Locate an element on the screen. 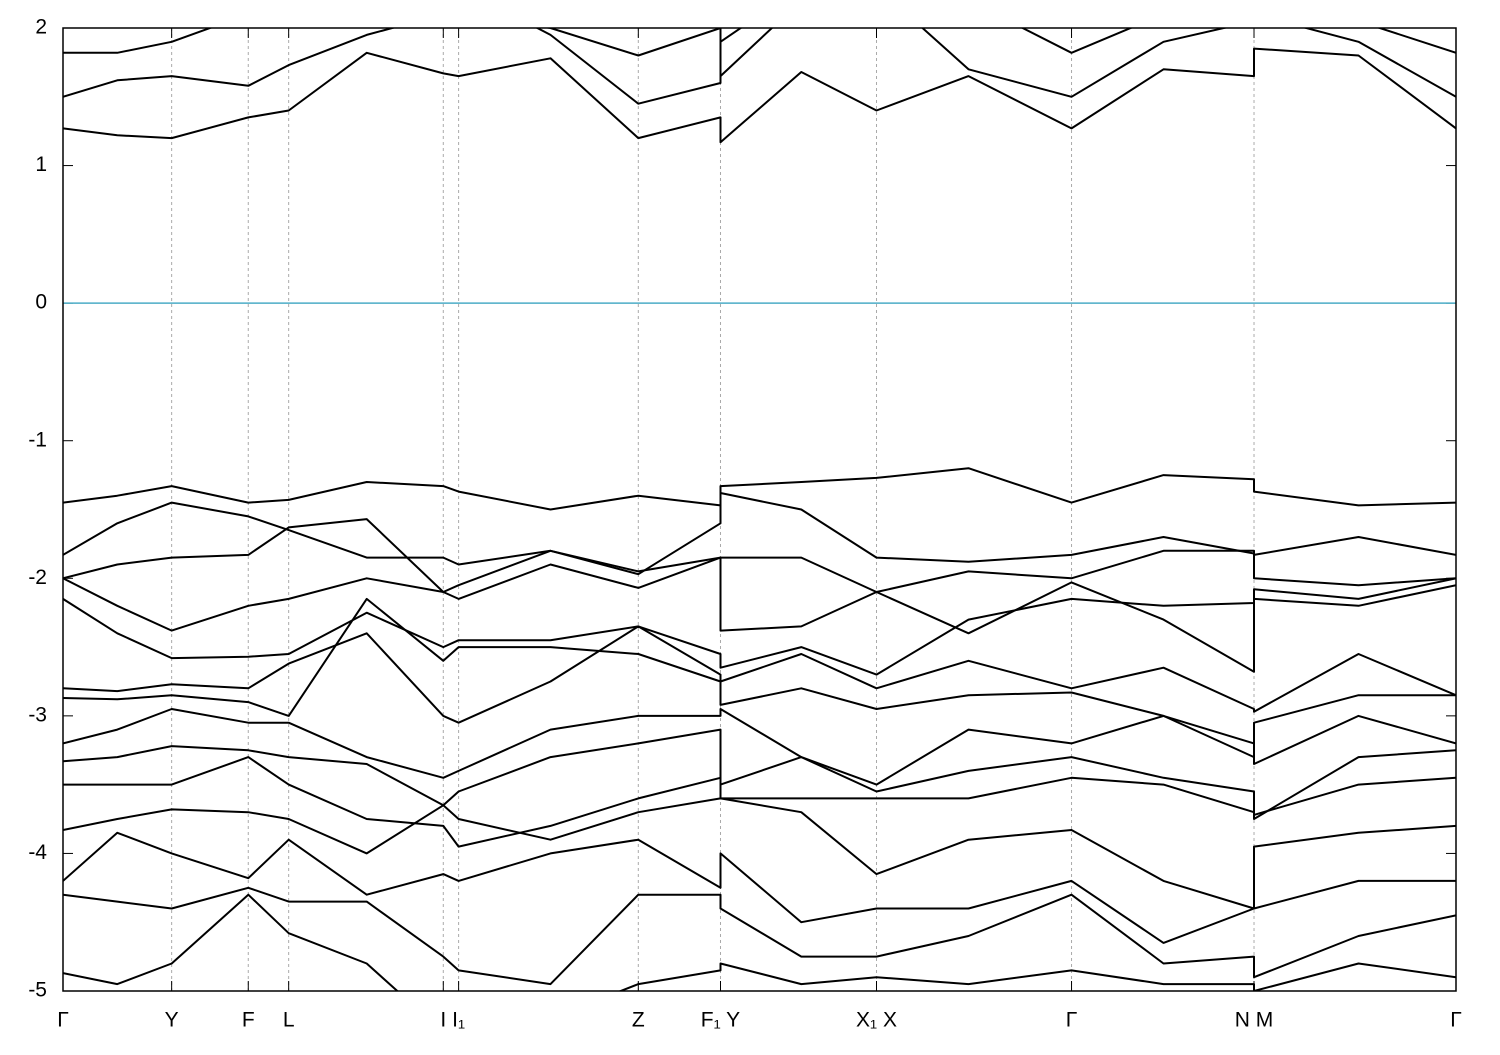  x-tick-label: I₁ is located at coordinates (458, 1020).